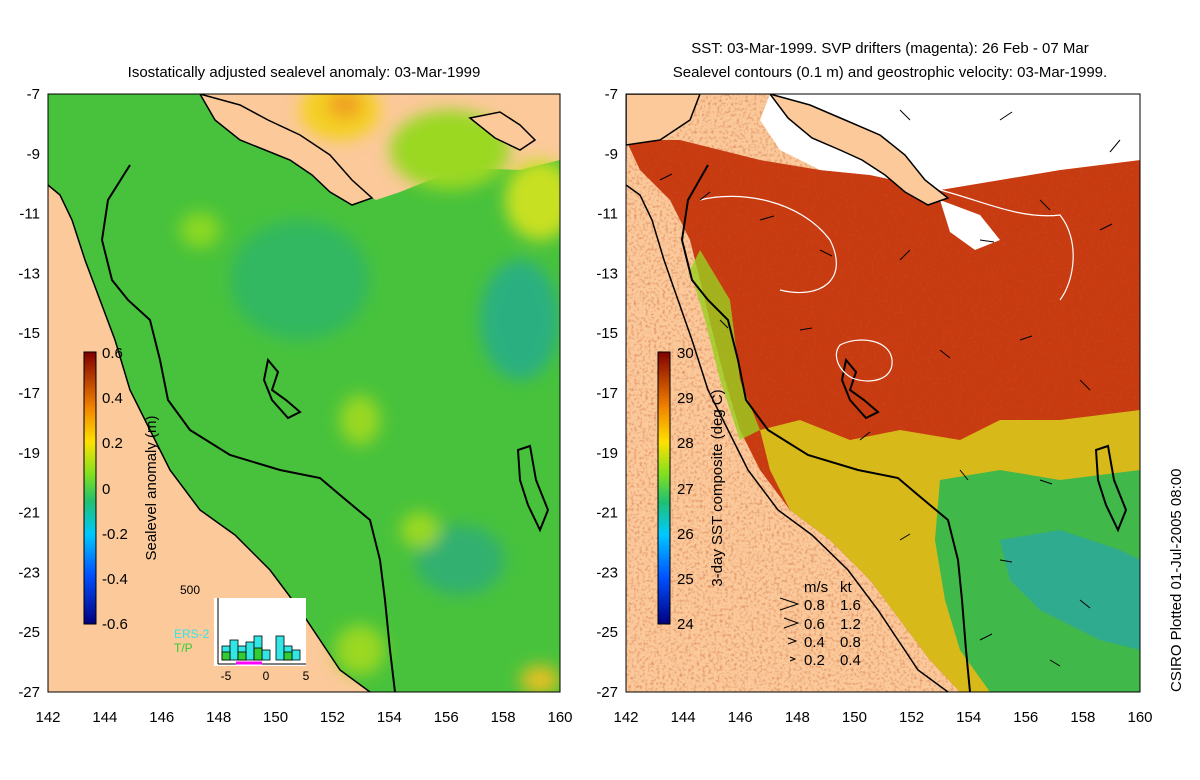  Describe the element at coordinates (685, 624) in the screenshot. I see `sst-colorbar-tick: 24` at that location.